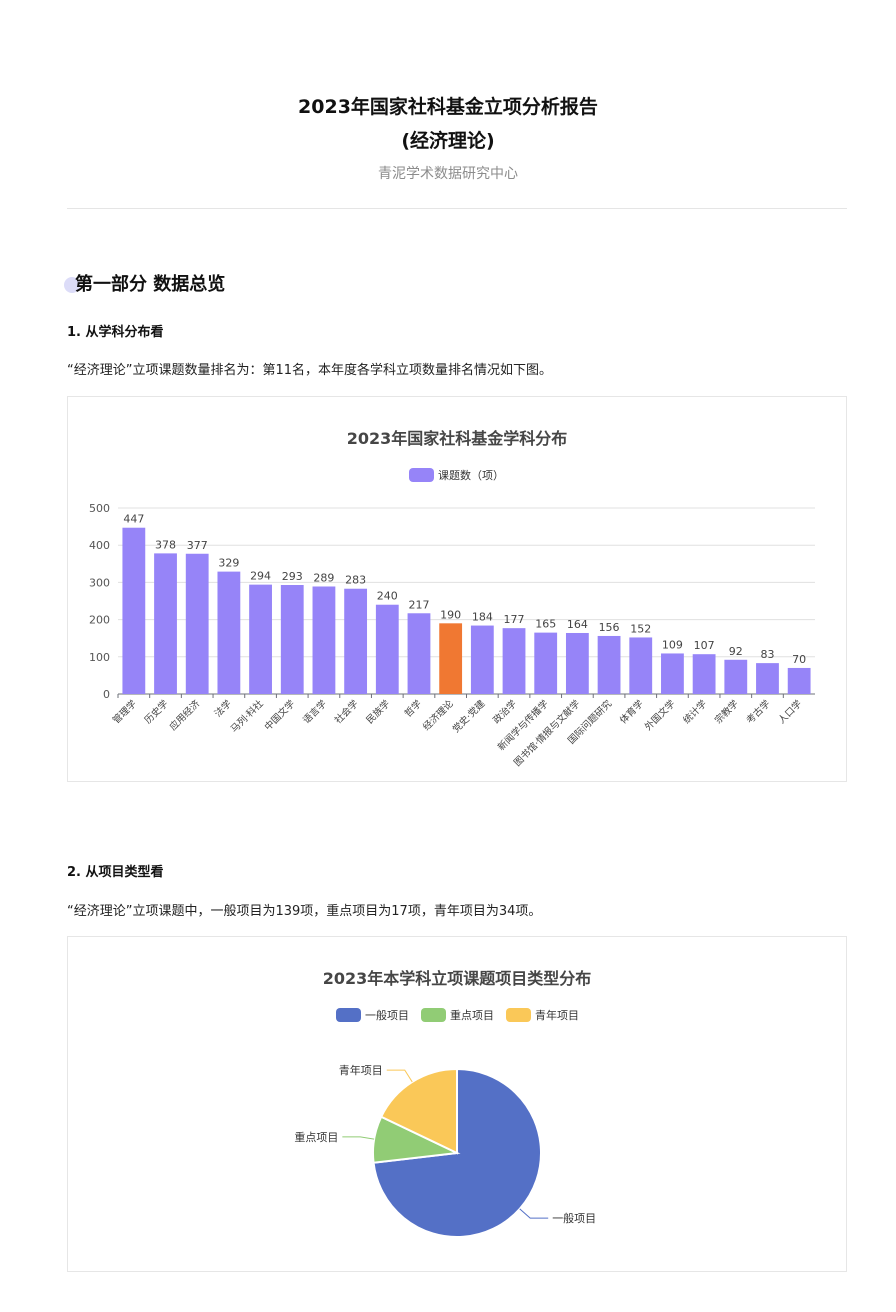 The image size is (896, 1312). What do you see at coordinates (448, 174) in the screenshot?
I see `organization-name: 青泥学术数据研究中心` at bounding box center [448, 174].